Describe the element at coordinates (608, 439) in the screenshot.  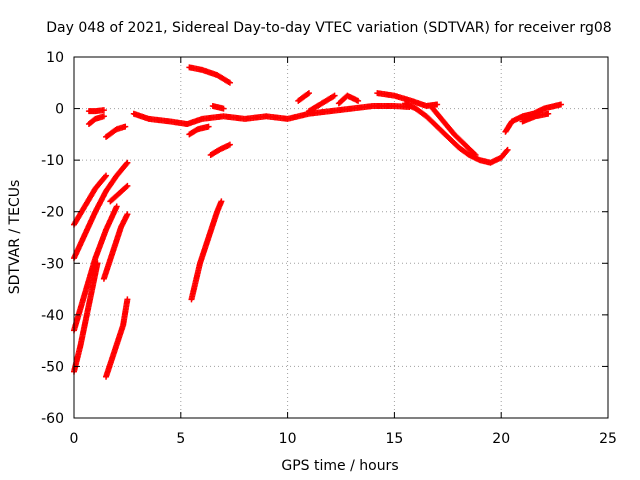
I see `x-tick-label: 25` at that location.